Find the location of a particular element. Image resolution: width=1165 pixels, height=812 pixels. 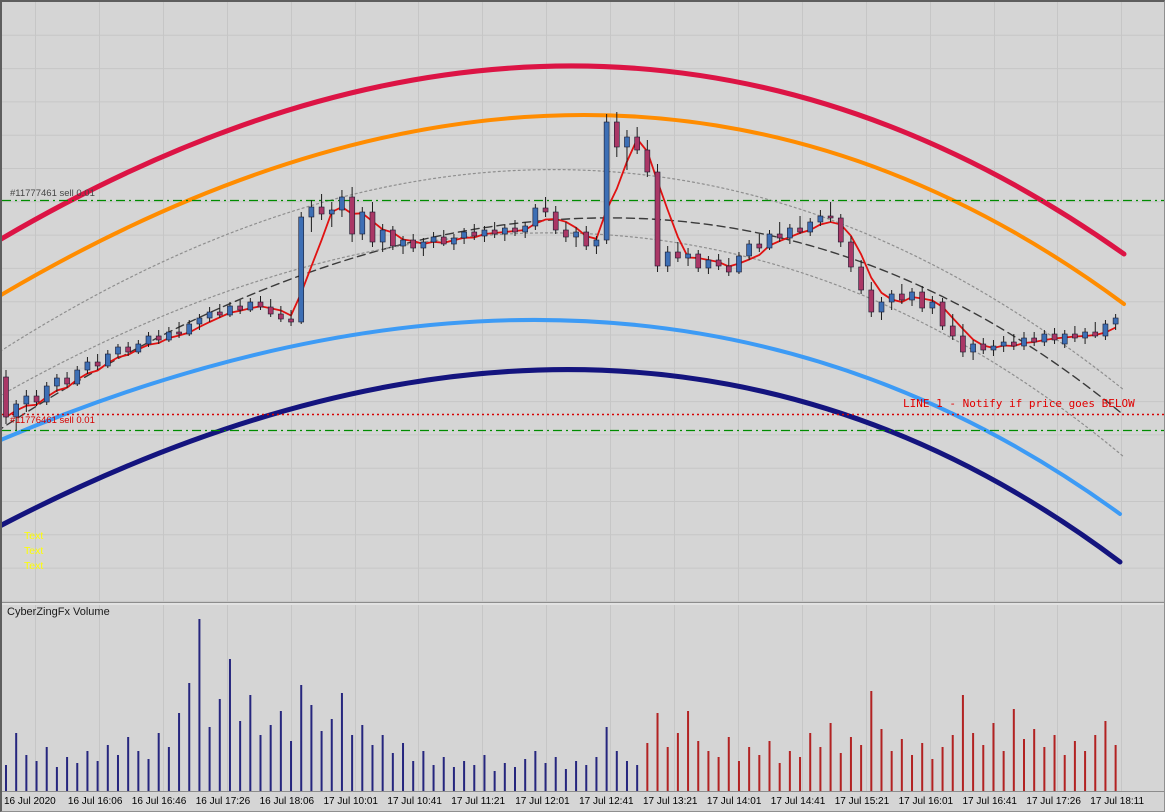

x-axis-label: 17 Jul 10:01 is located at coordinates (351, 801).